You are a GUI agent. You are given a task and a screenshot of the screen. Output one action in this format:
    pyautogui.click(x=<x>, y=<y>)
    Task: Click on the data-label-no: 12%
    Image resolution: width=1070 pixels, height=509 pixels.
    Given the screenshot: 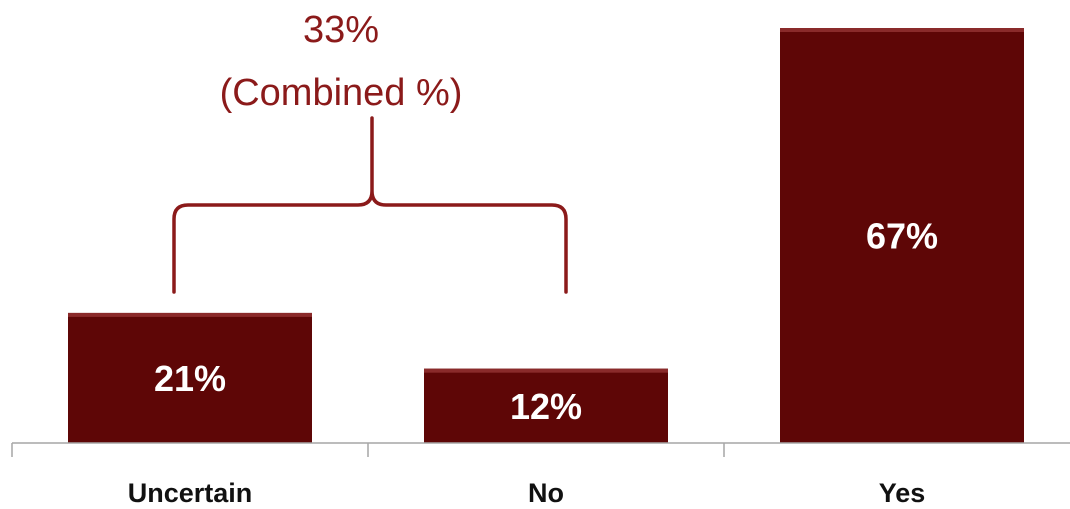 What is the action you would take?
    pyautogui.click(x=546, y=406)
    